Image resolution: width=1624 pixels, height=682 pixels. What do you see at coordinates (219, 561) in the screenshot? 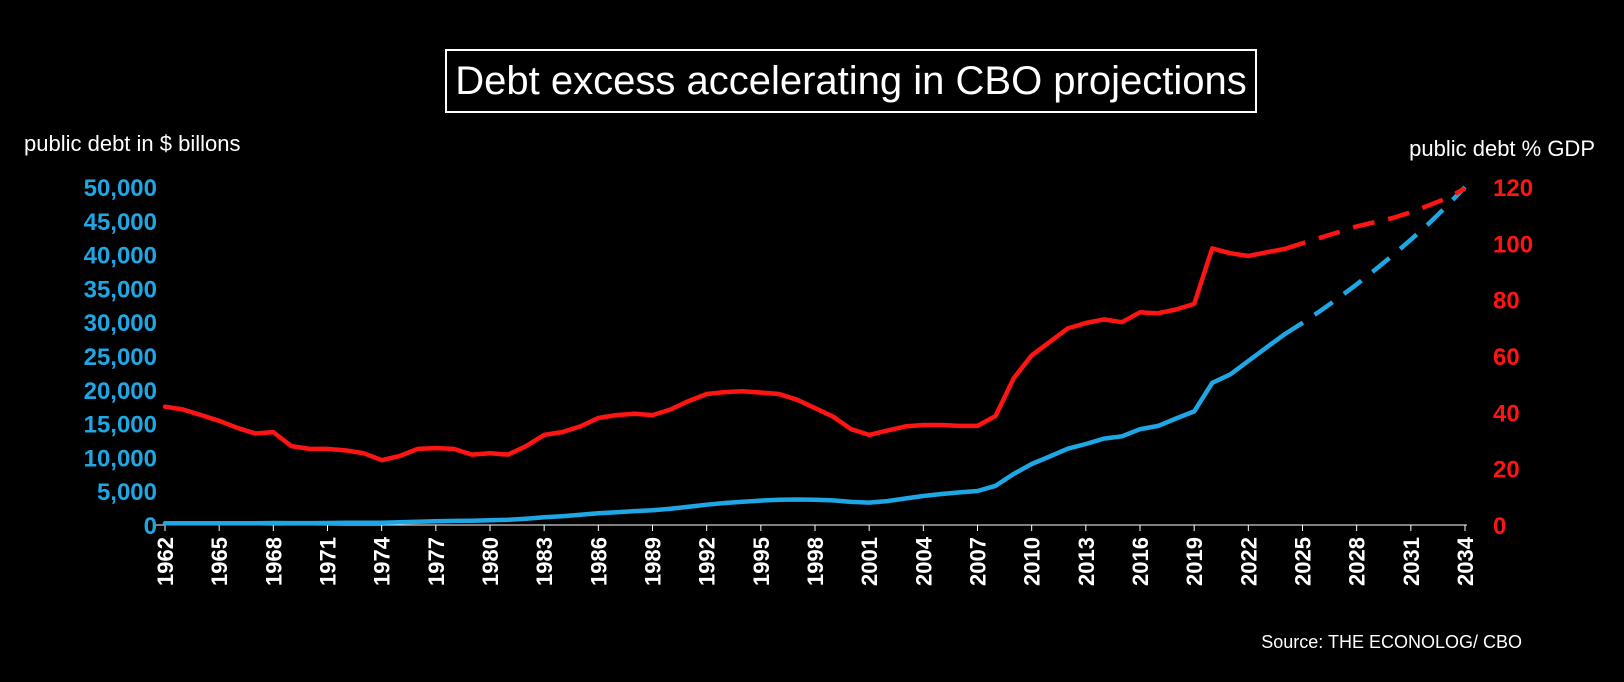
I see `x-tick-label: 1965` at bounding box center [219, 561].